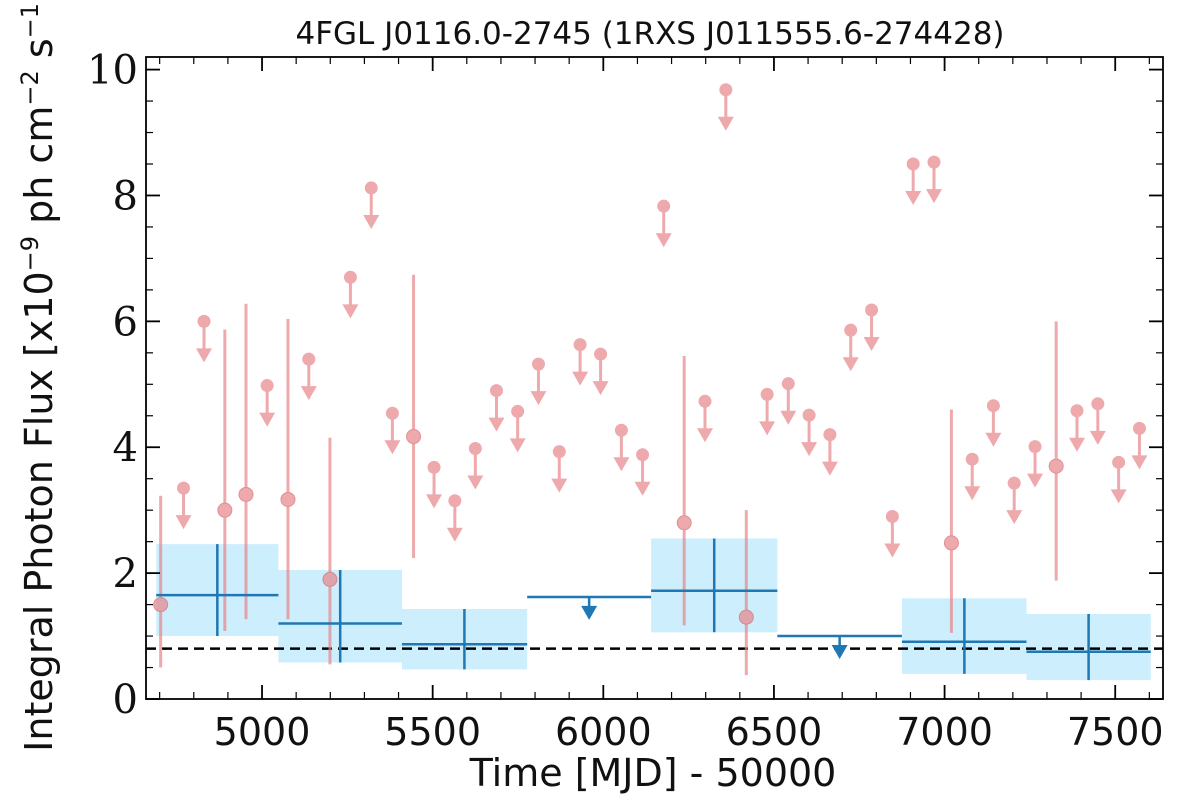 Image resolution: width=1200 pixels, height=804 pixels. Describe the element at coordinates (39, 54) in the screenshot. I see `y-axis-title-mid2: s` at that location.